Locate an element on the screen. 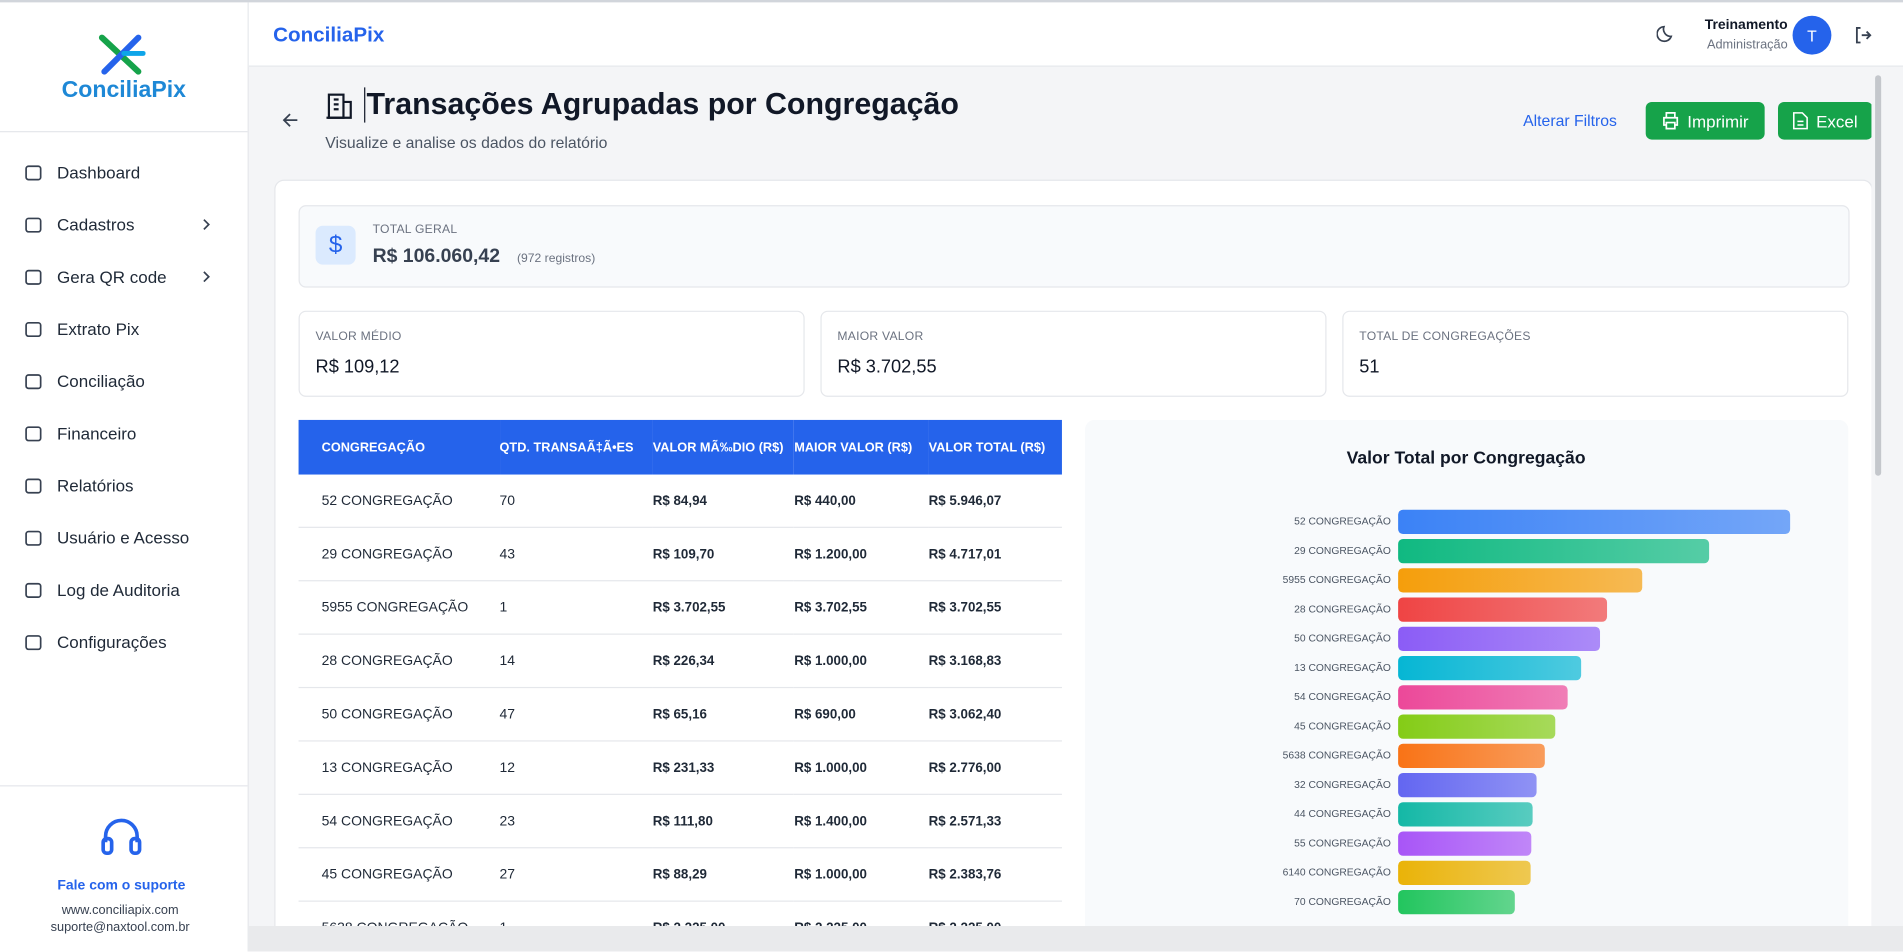 This screenshot has height=952, width=1903. table-cell: 5638 CONGREGAÇÃO is located at coordinates (399, 914).